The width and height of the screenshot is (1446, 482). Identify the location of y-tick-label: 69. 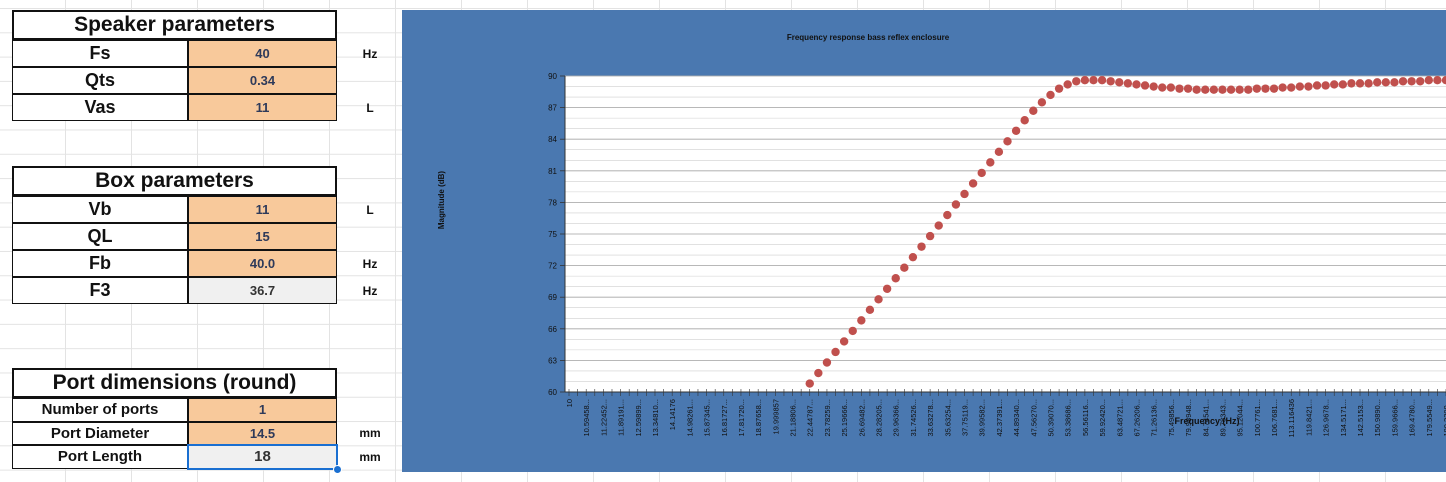
(552, 297).